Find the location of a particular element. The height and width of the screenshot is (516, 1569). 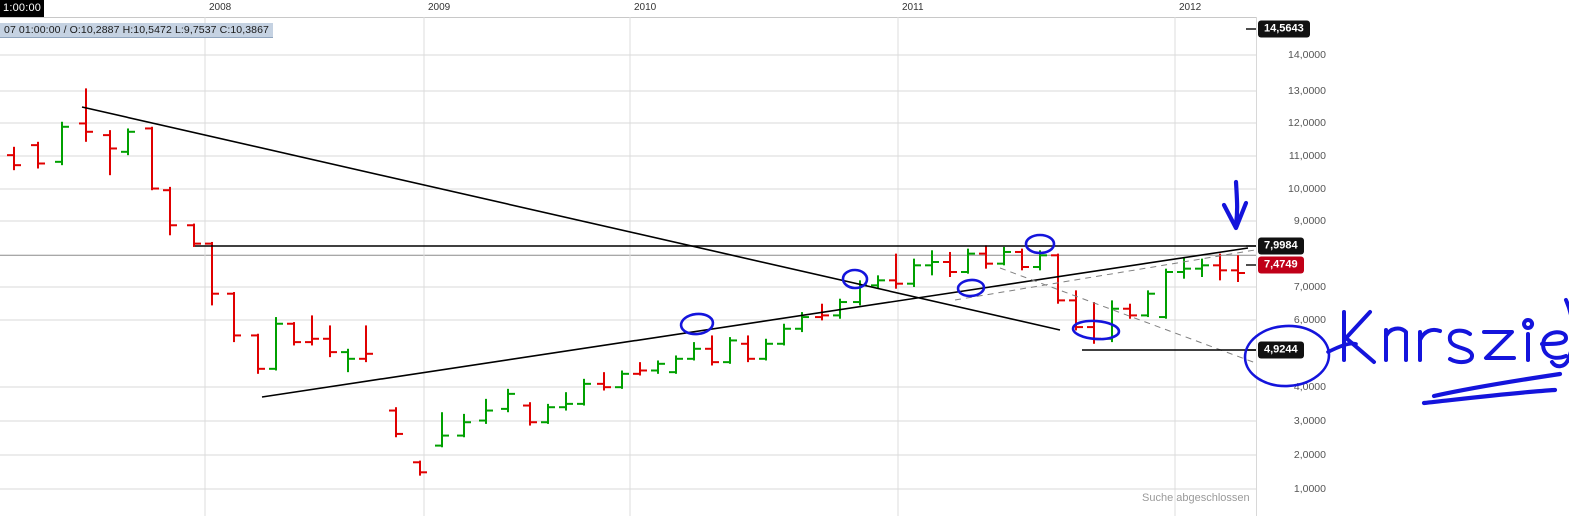

year-label-2011: 2011 is located at coordinates (913, 7).